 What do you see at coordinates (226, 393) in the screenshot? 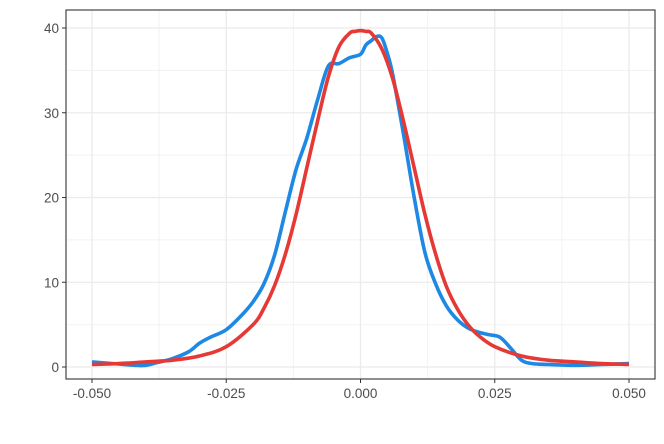
I see `x-tick-label: -0.025` at bounding box center [226, 393].